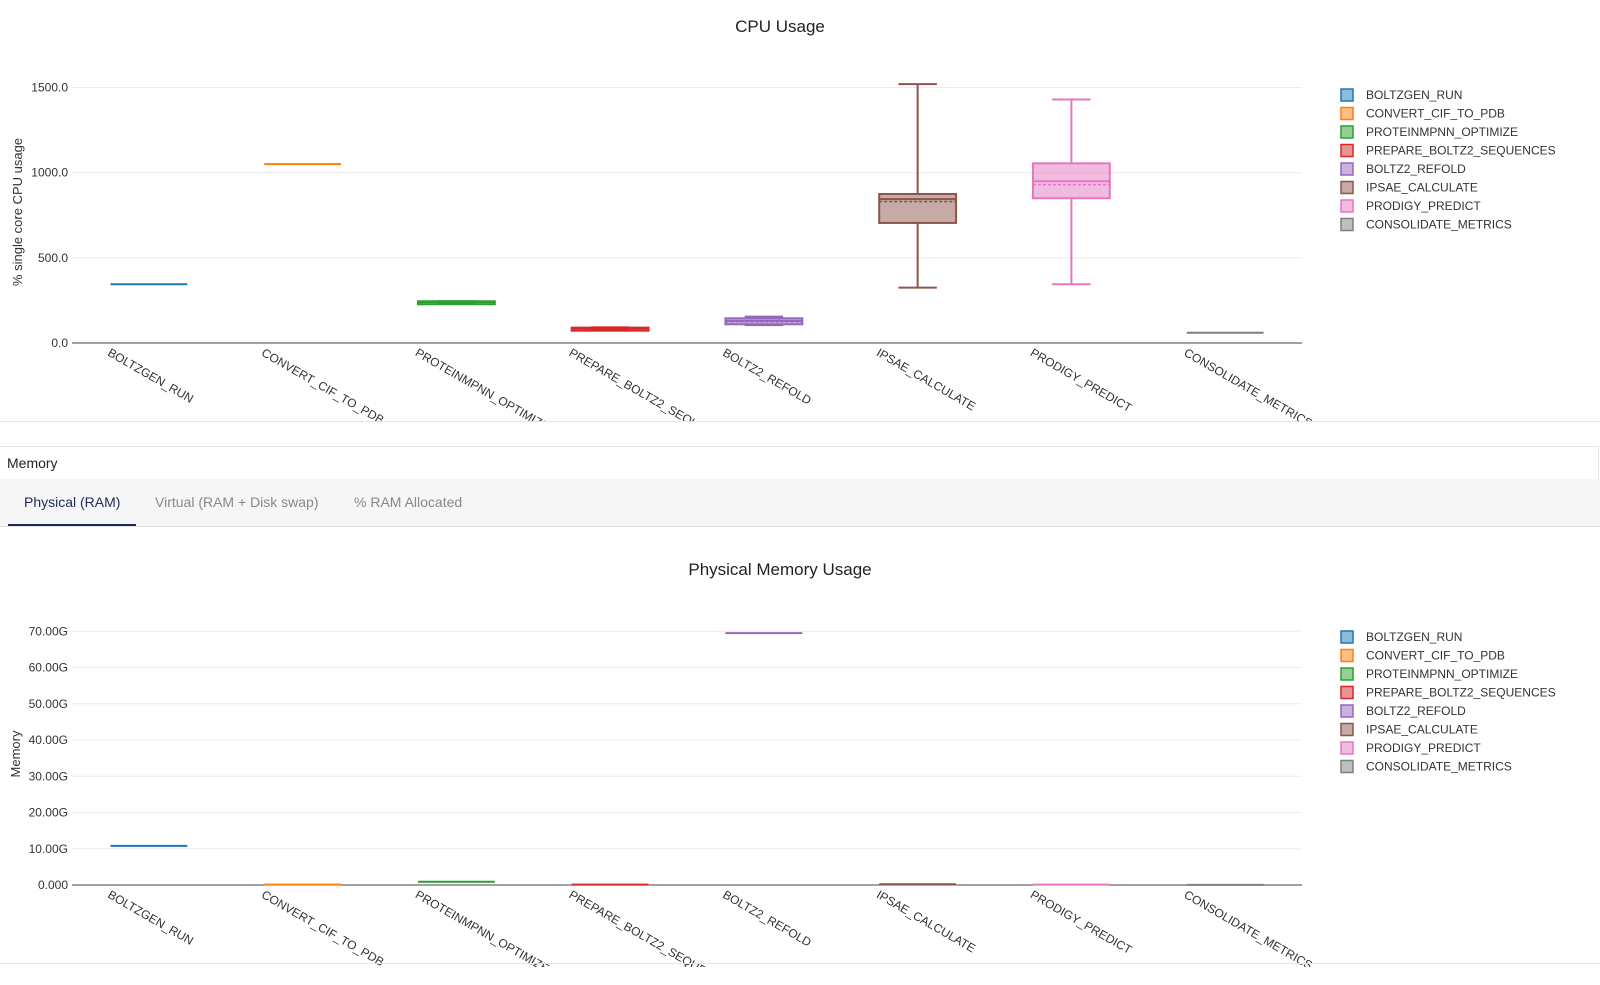 The height and width of the screenshot is (985, 1600). I want to click on cpu-y-axis-label: % single core CPU usage, so click(17, 212).